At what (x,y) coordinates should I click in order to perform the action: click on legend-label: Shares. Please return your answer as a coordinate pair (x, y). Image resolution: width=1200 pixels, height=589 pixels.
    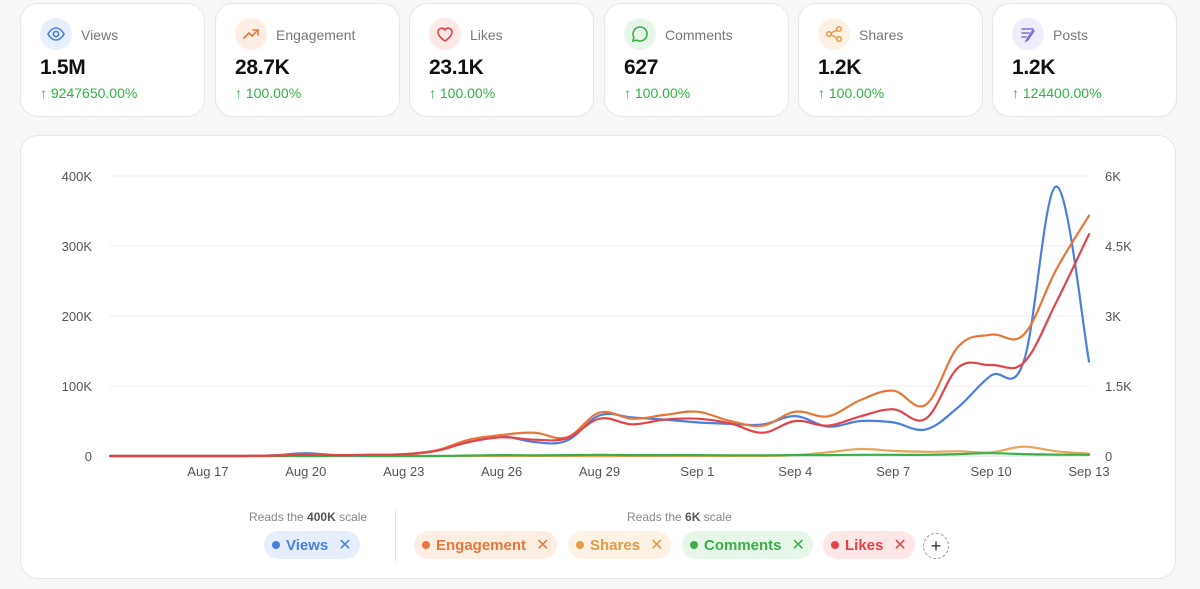
    Looking at the image, I should click on (615, 545).